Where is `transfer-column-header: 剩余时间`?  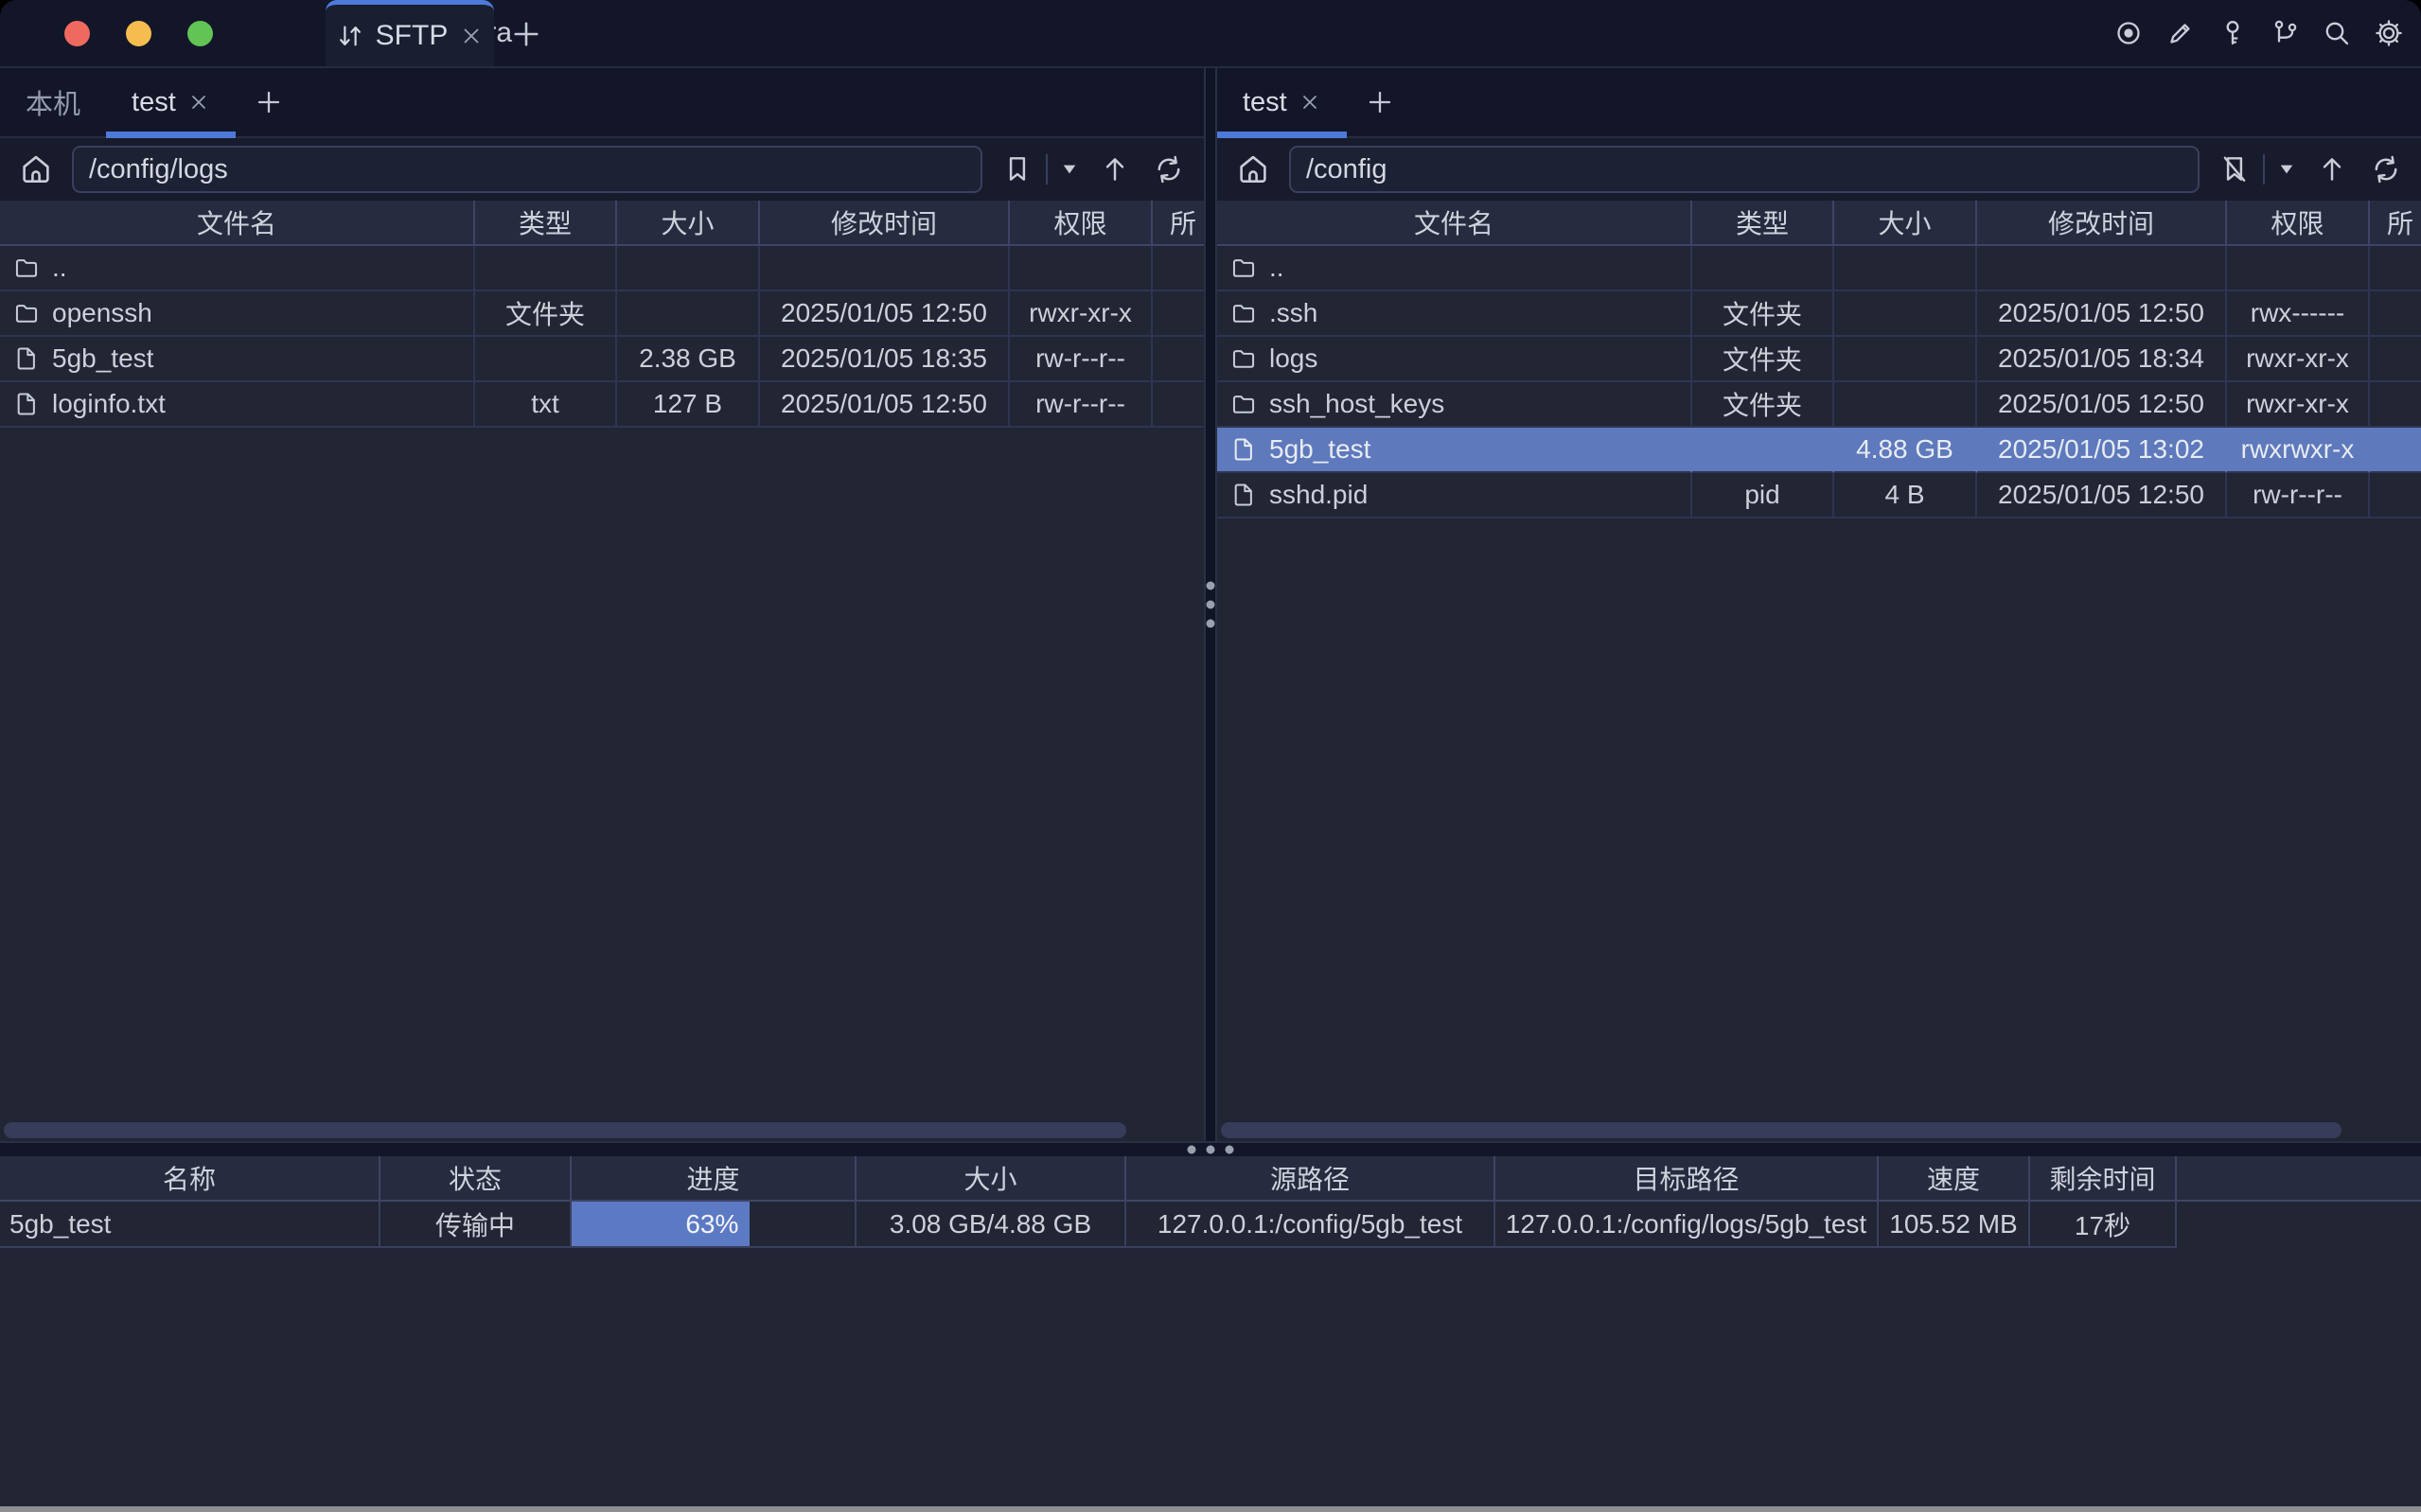 transfer-column-header: 剩余时间 is located at coordinates (2103, 1179).